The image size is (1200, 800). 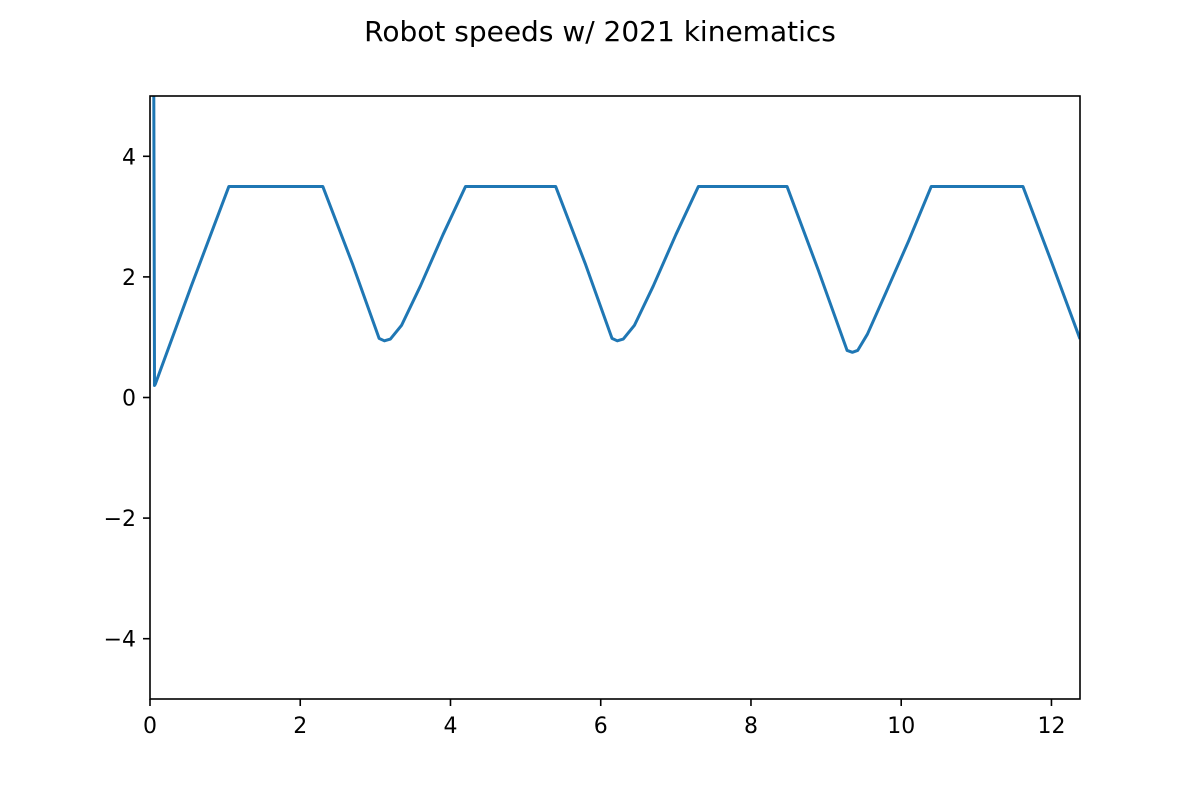 I want to click on y-axis: 4 2 0 −2 −4, so click(x=127, y=399).